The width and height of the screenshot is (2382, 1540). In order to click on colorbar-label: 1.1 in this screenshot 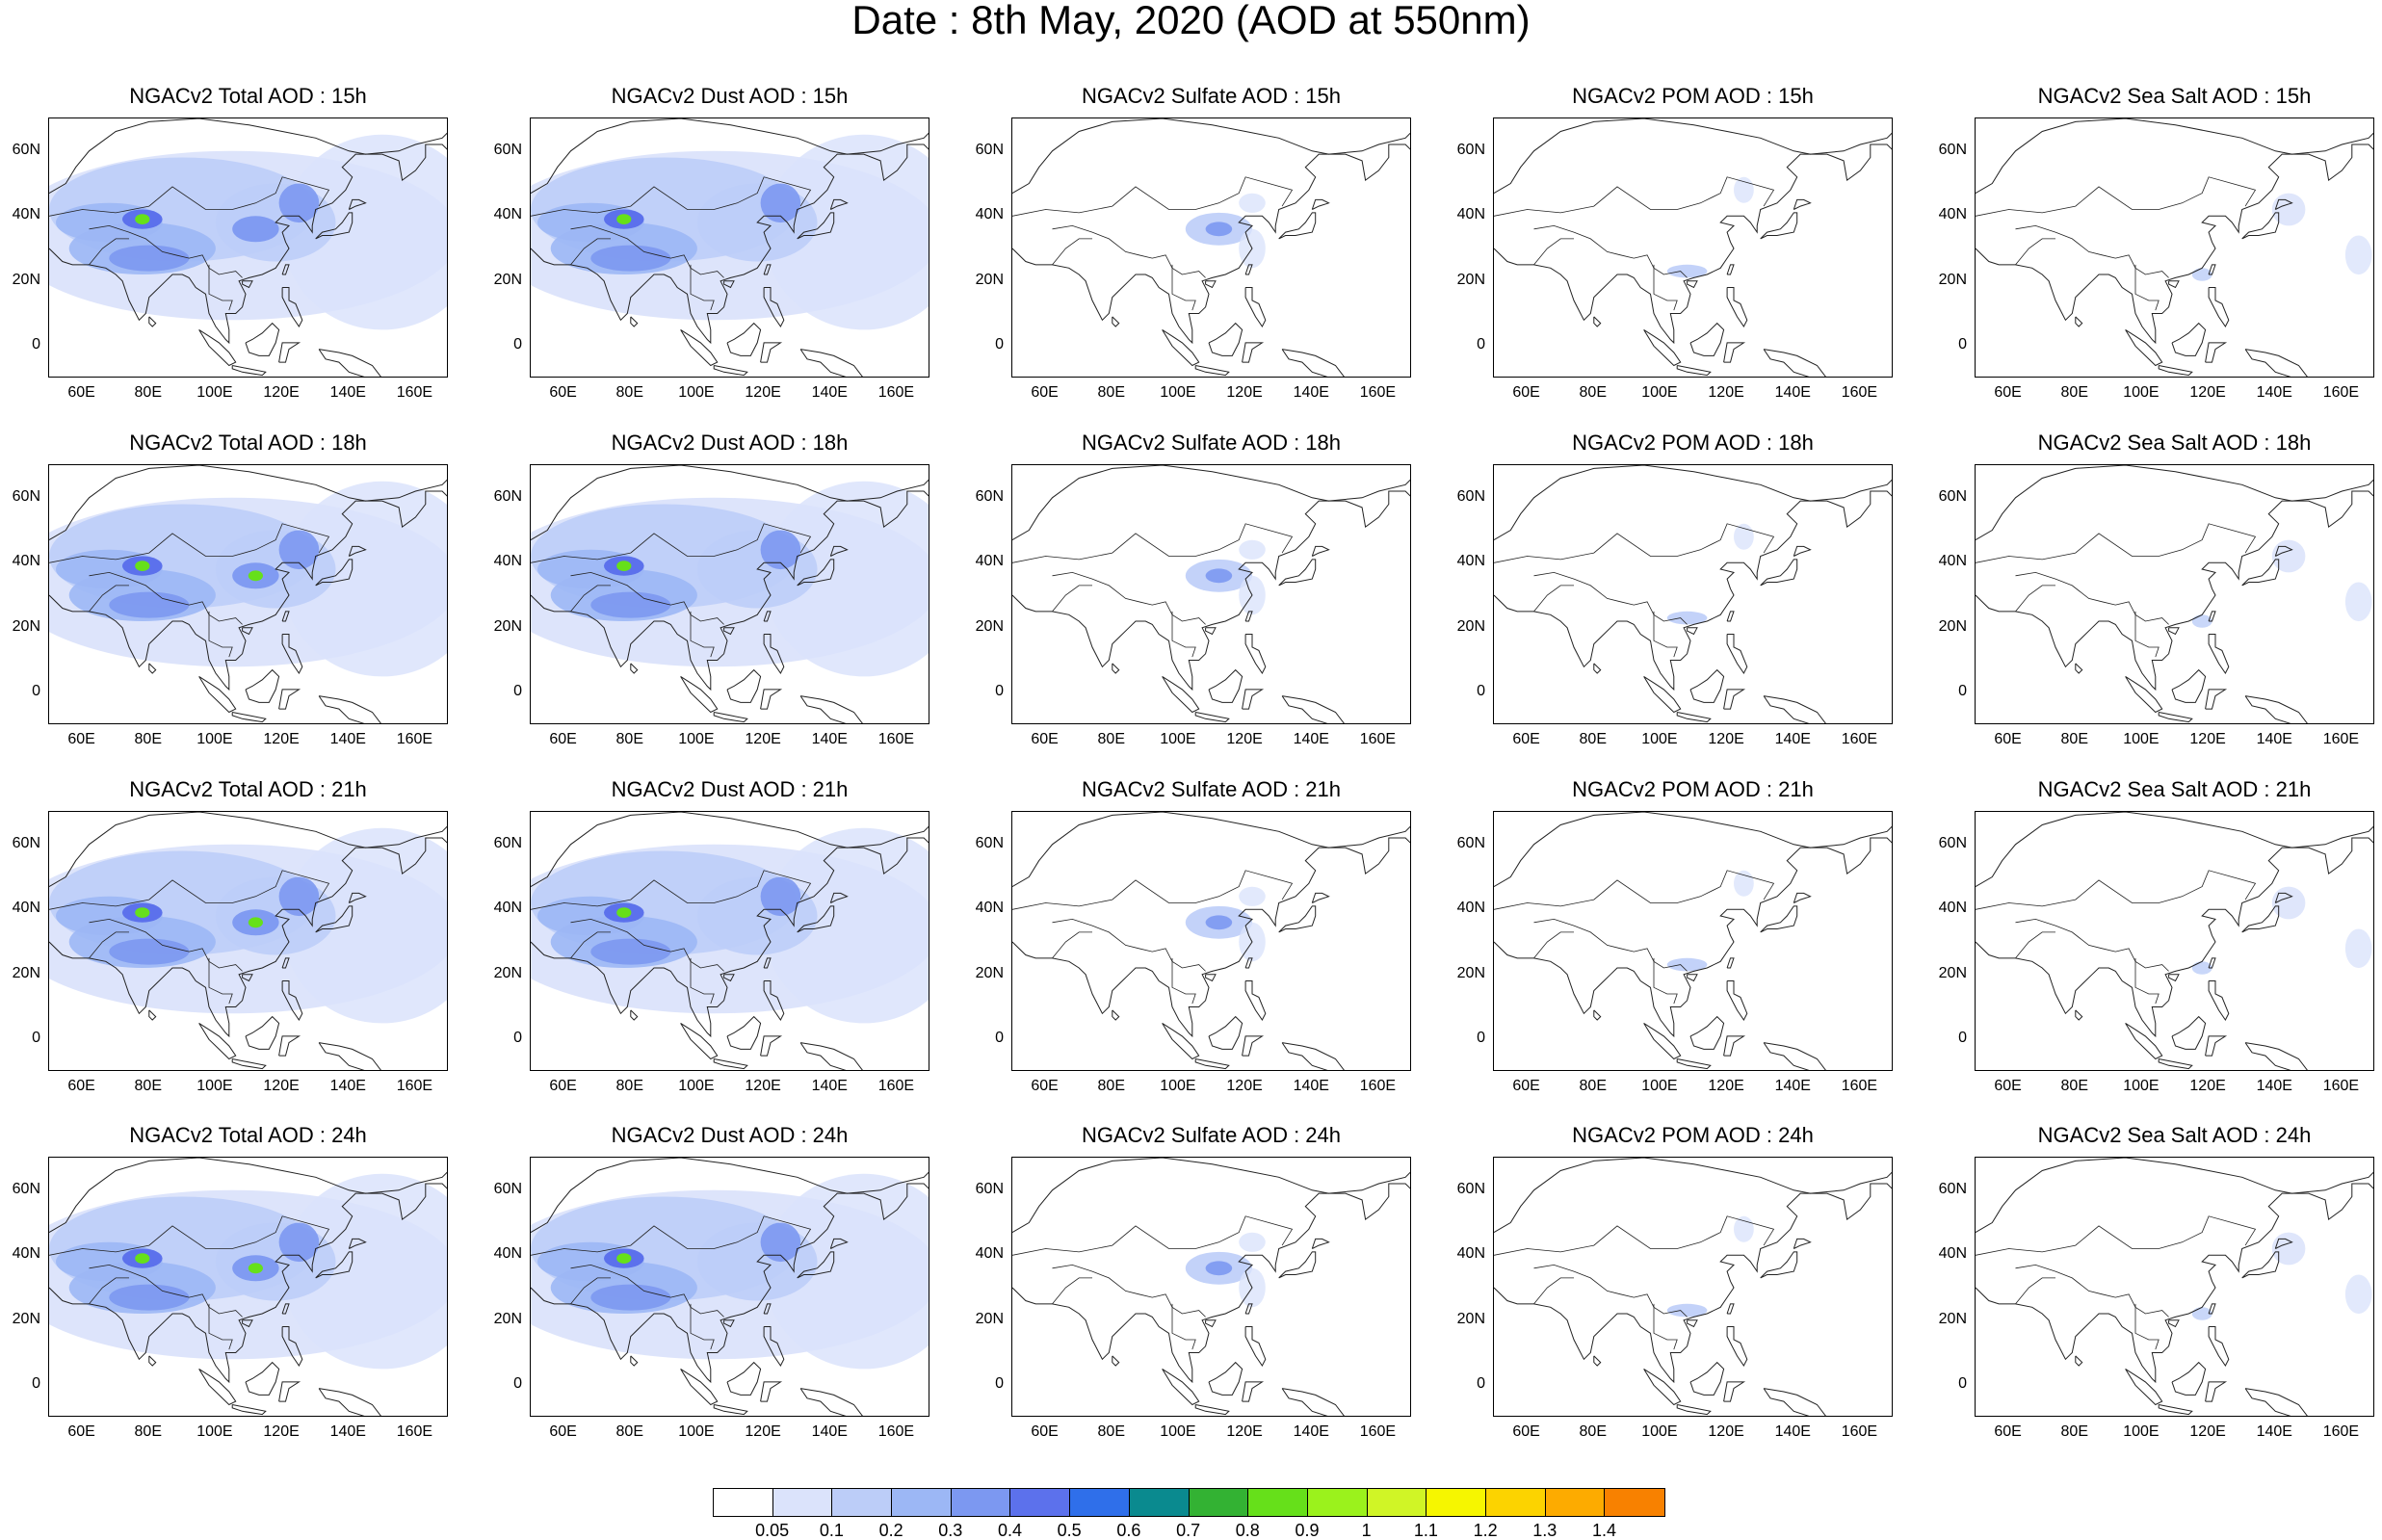, I will do `click(1425, 1530)`.